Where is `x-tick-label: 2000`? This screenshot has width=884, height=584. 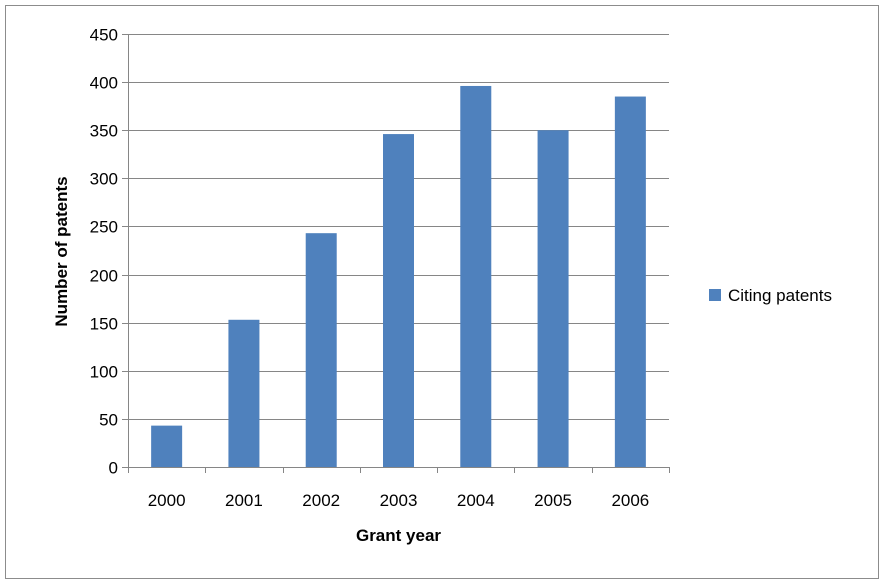
x-tick-label: 2000 is located at coordinates (167, 500).